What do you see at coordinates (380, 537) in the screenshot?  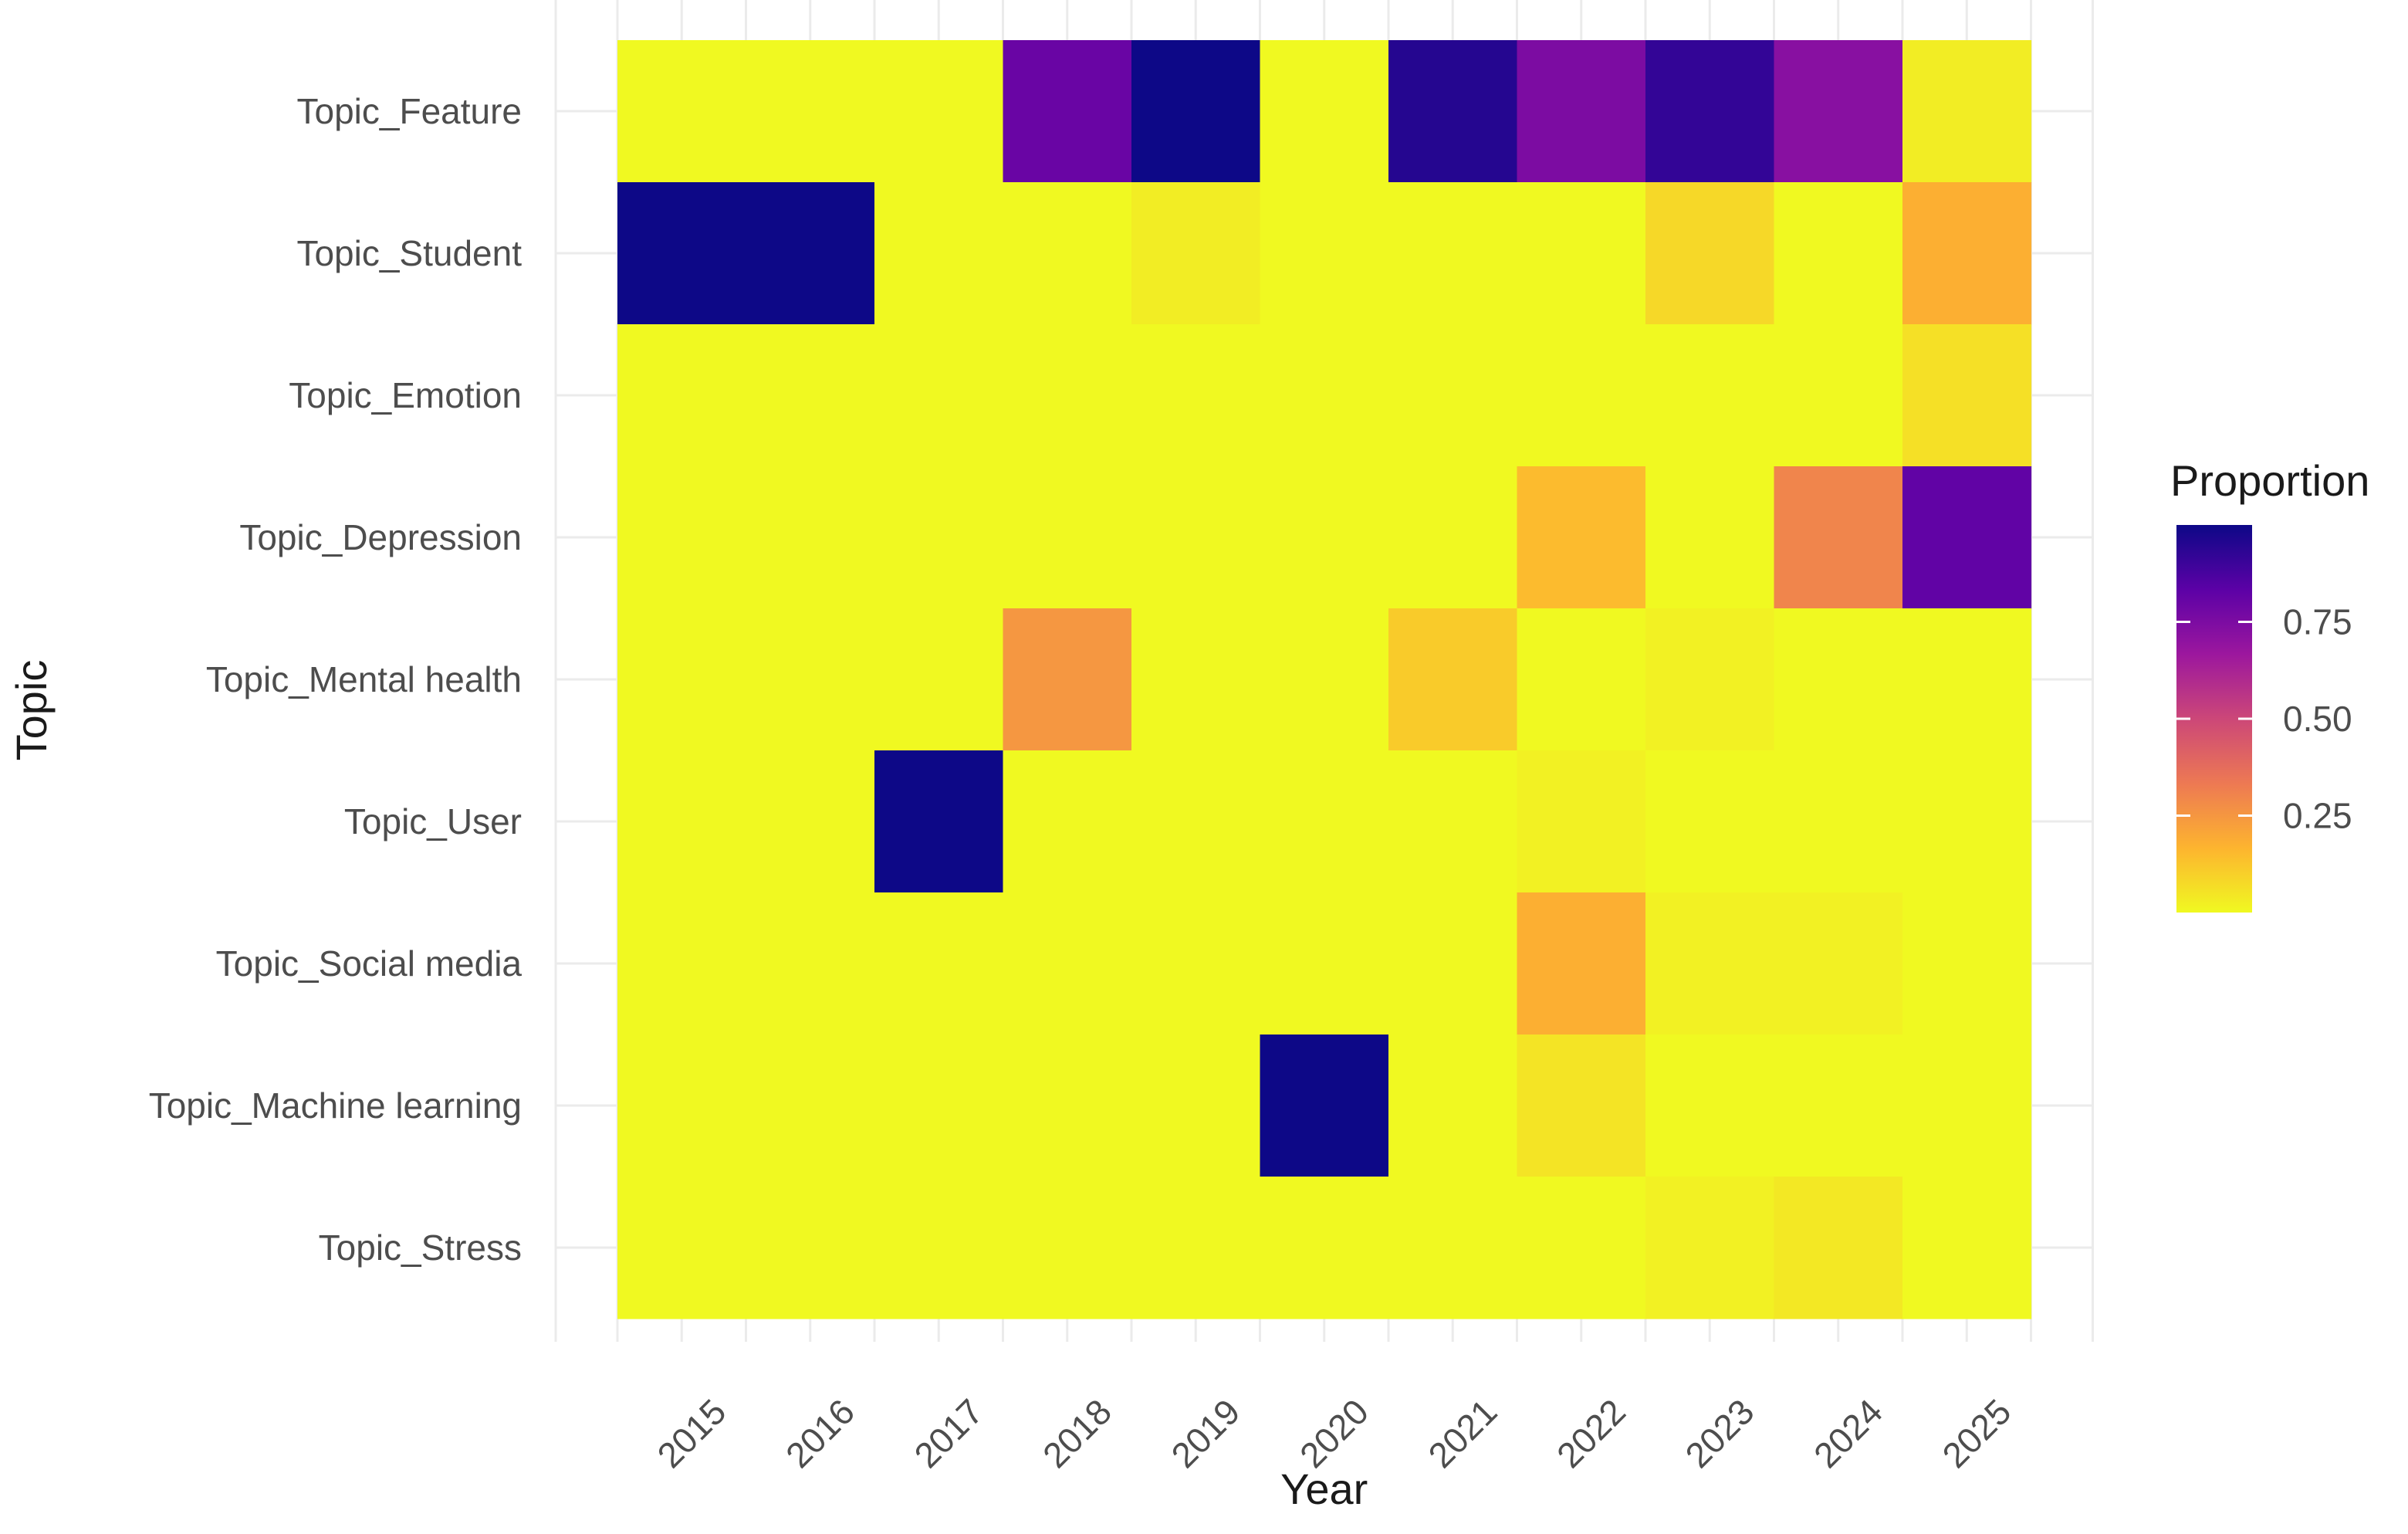 I see `y-tick-label: Topic_Depression` at bounding box center [380, 537].